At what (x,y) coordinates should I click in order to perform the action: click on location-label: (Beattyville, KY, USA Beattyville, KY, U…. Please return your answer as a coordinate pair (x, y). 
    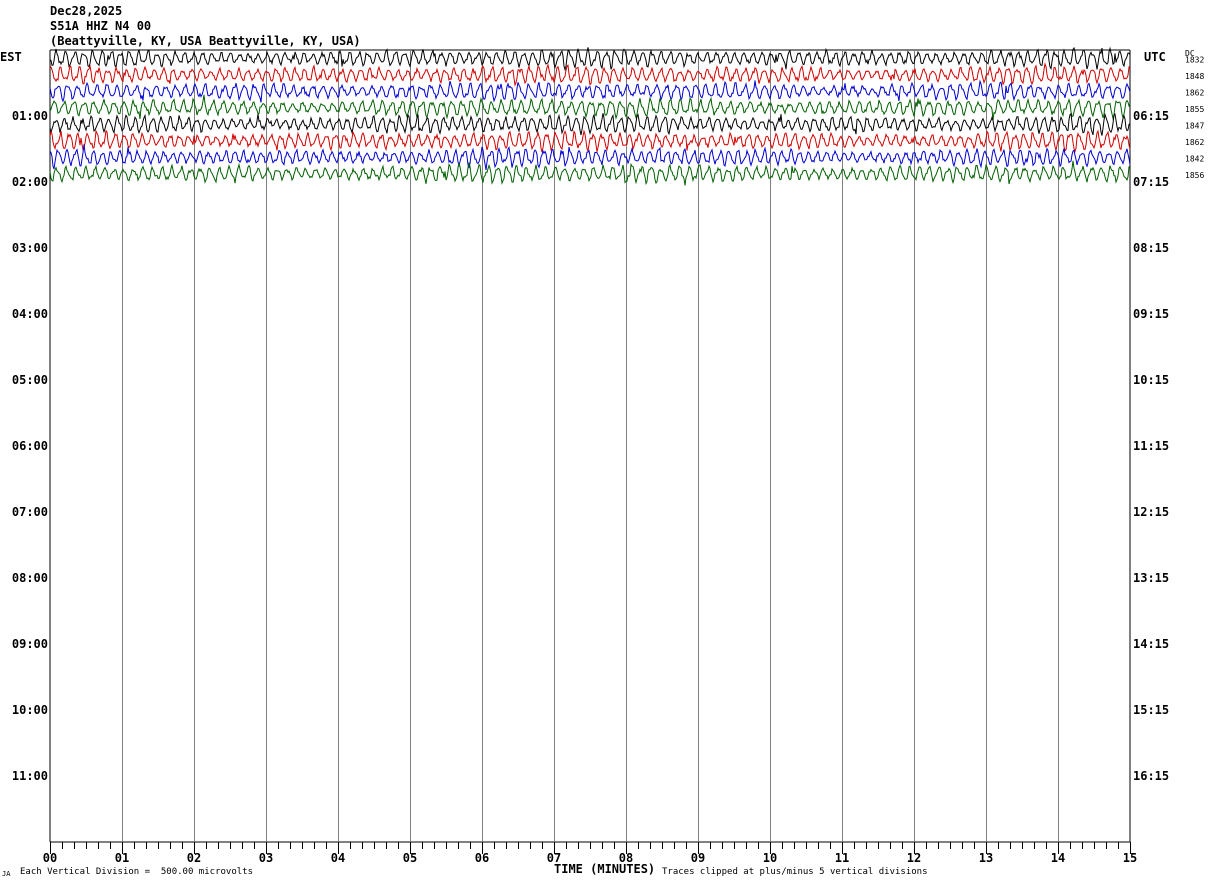
    Looking at the image, I should click on (205, 41).